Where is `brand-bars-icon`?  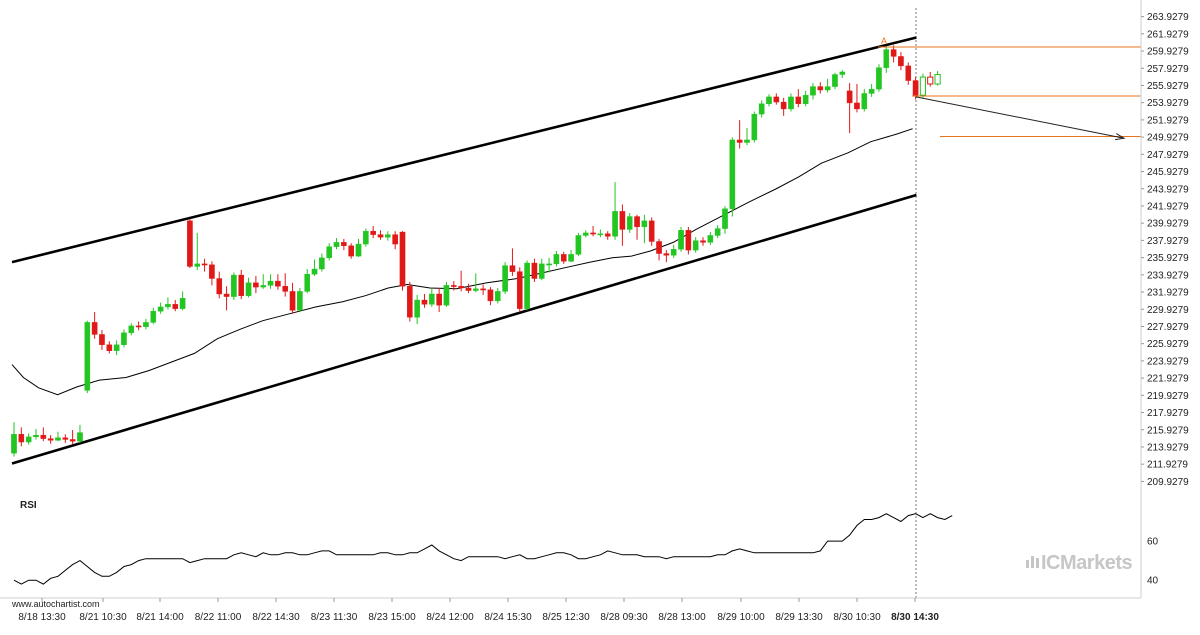
brand-bars-icon is located at coordinates (1032, 562).